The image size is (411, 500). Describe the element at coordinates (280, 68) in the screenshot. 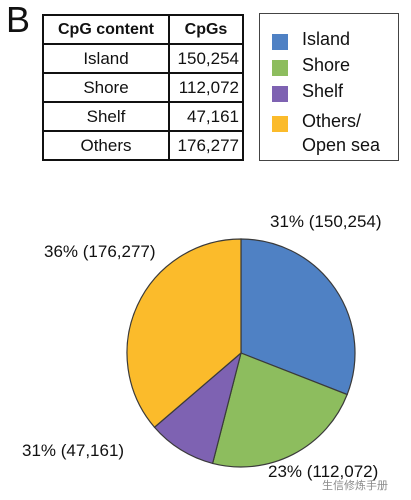

I see `legend-swatch-shore` at that location.